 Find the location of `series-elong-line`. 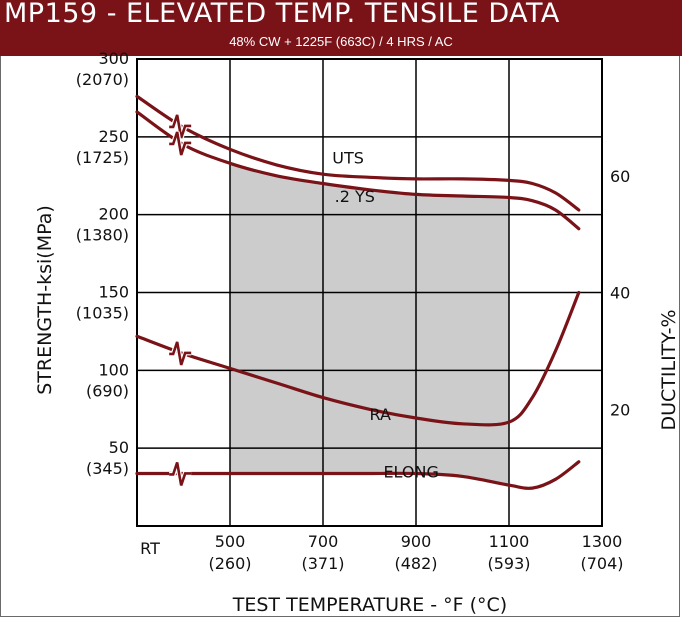

series-elong-line is located at coordinates (358, 475).